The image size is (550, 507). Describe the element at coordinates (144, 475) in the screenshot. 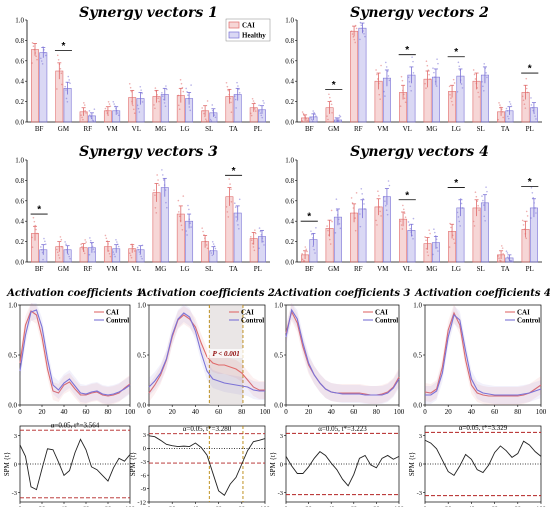

I see `y-tick-label: -6` at that location.